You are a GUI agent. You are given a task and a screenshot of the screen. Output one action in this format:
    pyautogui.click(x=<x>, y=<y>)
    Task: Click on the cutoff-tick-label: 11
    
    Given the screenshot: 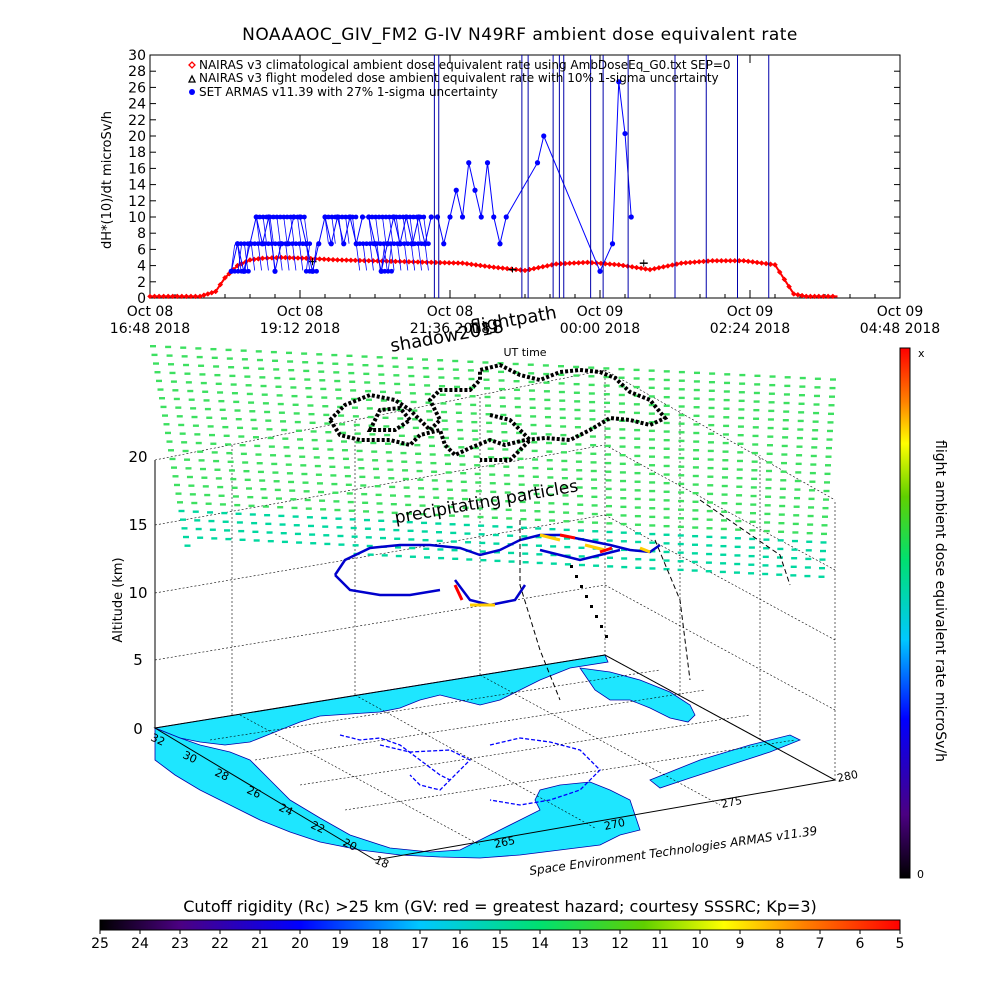 What is the action you would take?
    pyautogui.click(x=660, y=944)
    